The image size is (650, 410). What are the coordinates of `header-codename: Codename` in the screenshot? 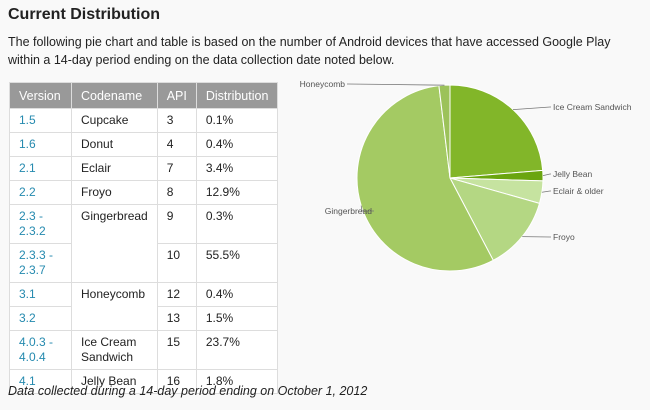 It's located at (114, 95).